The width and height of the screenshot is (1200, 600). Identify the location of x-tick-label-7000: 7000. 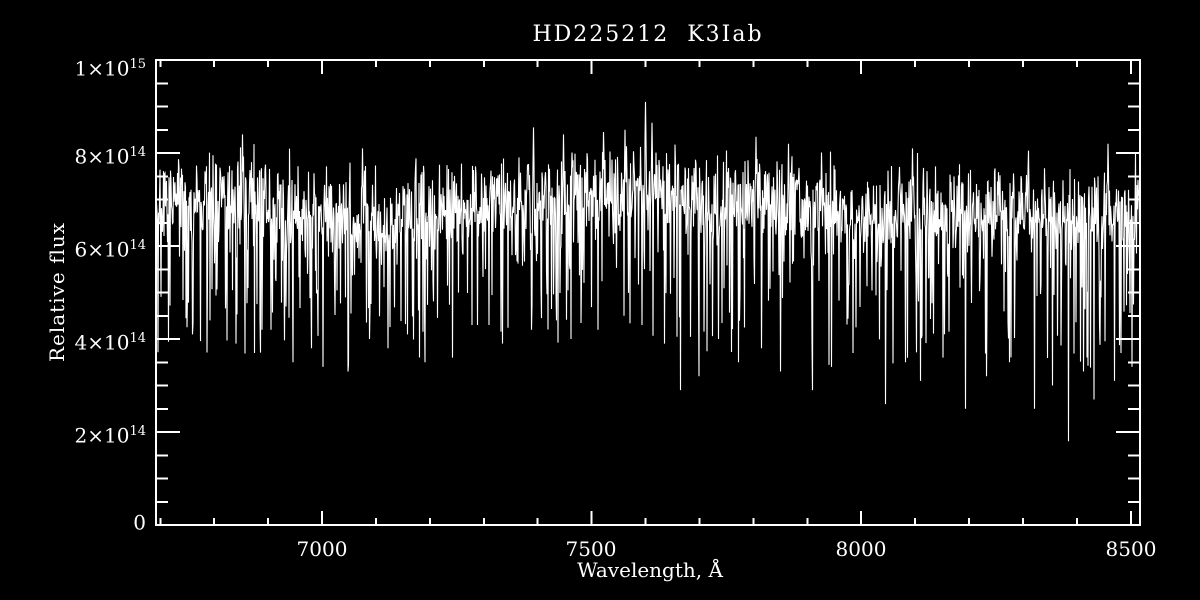
(322, 549).